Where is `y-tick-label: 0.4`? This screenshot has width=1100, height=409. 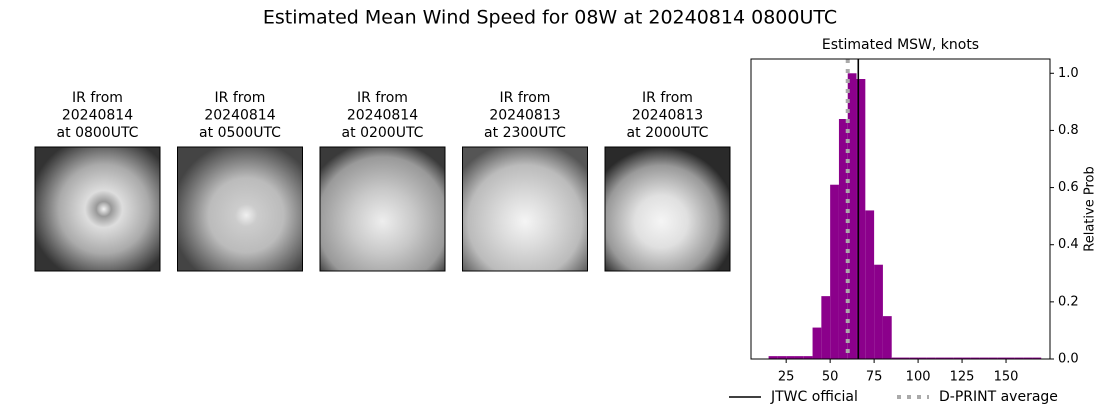
y-tick-label: 0.4 is located at coordinates (1068, 244).